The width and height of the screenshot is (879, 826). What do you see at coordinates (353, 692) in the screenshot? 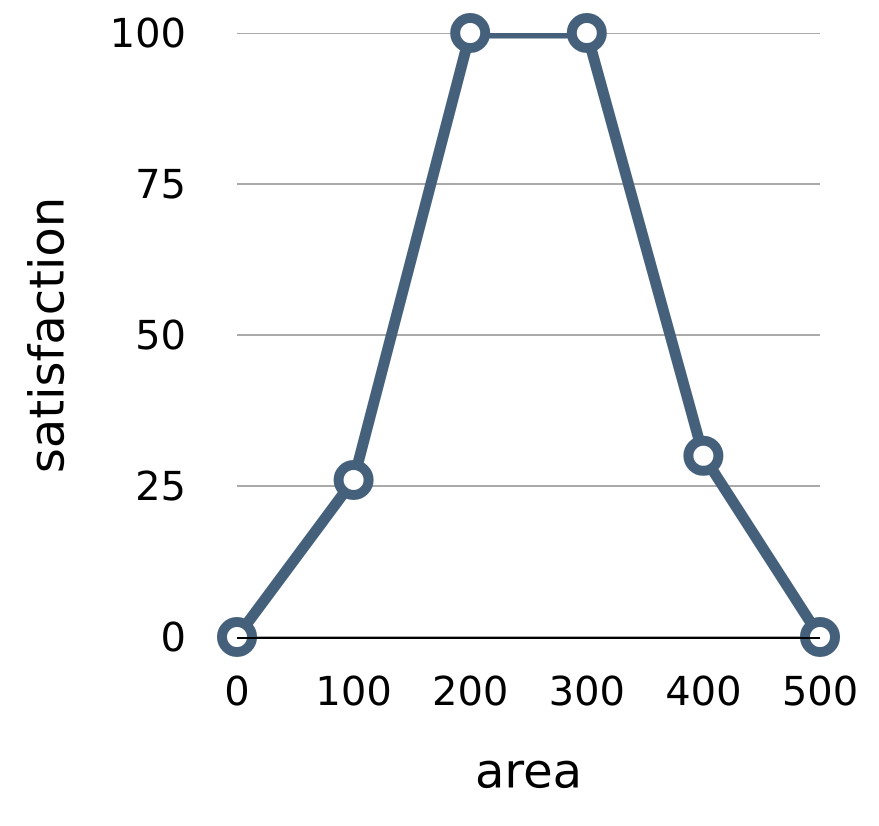
I see `x-tick-label: 100` at bounding box center [353, 692].